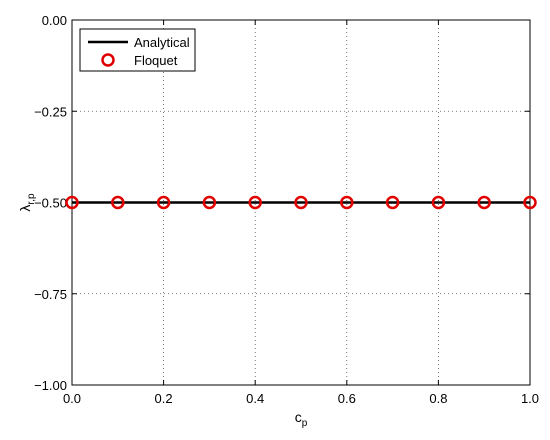 This screenshot has height=440, width=550. I want to click on y-axis-label: λr,p, so click(27, 202).